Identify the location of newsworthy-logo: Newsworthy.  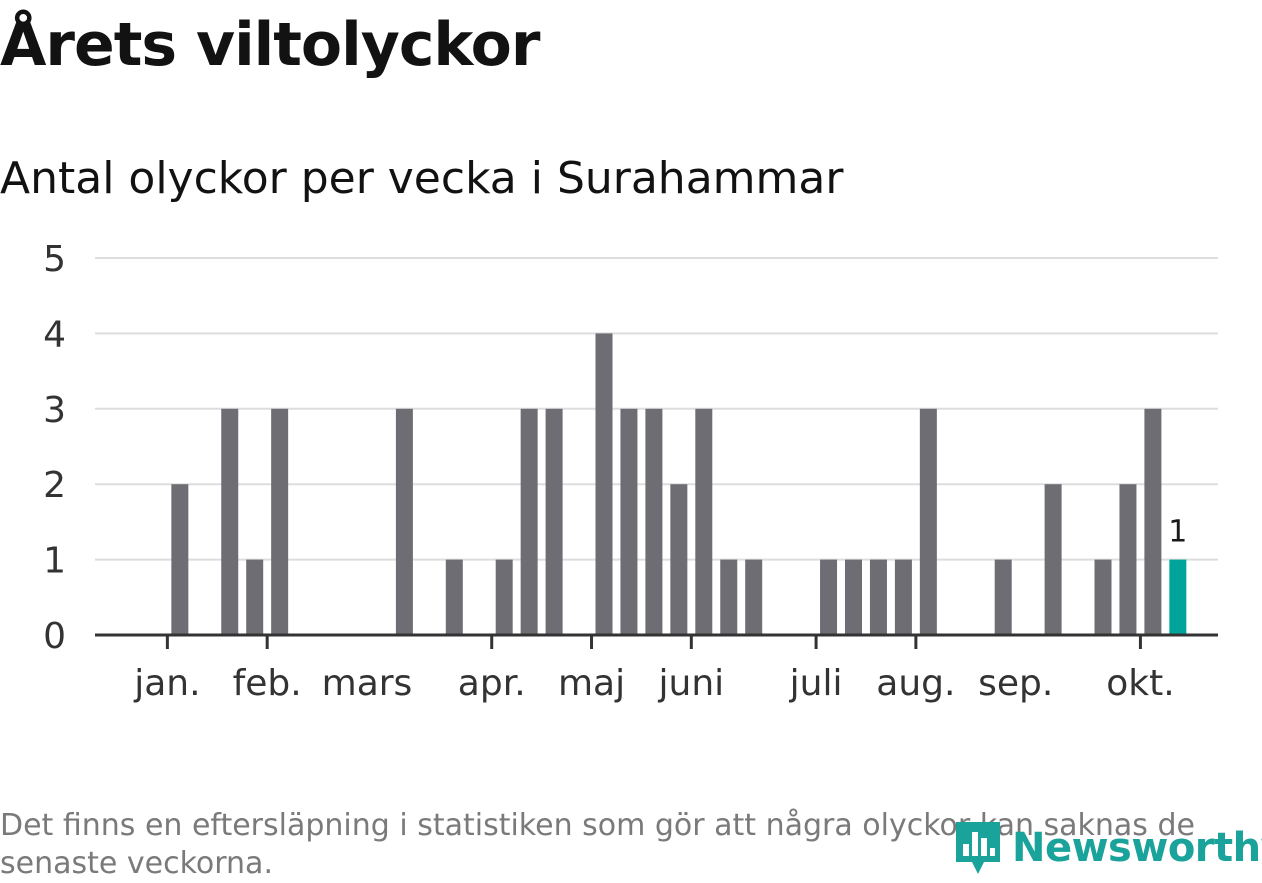
(1107, 848).